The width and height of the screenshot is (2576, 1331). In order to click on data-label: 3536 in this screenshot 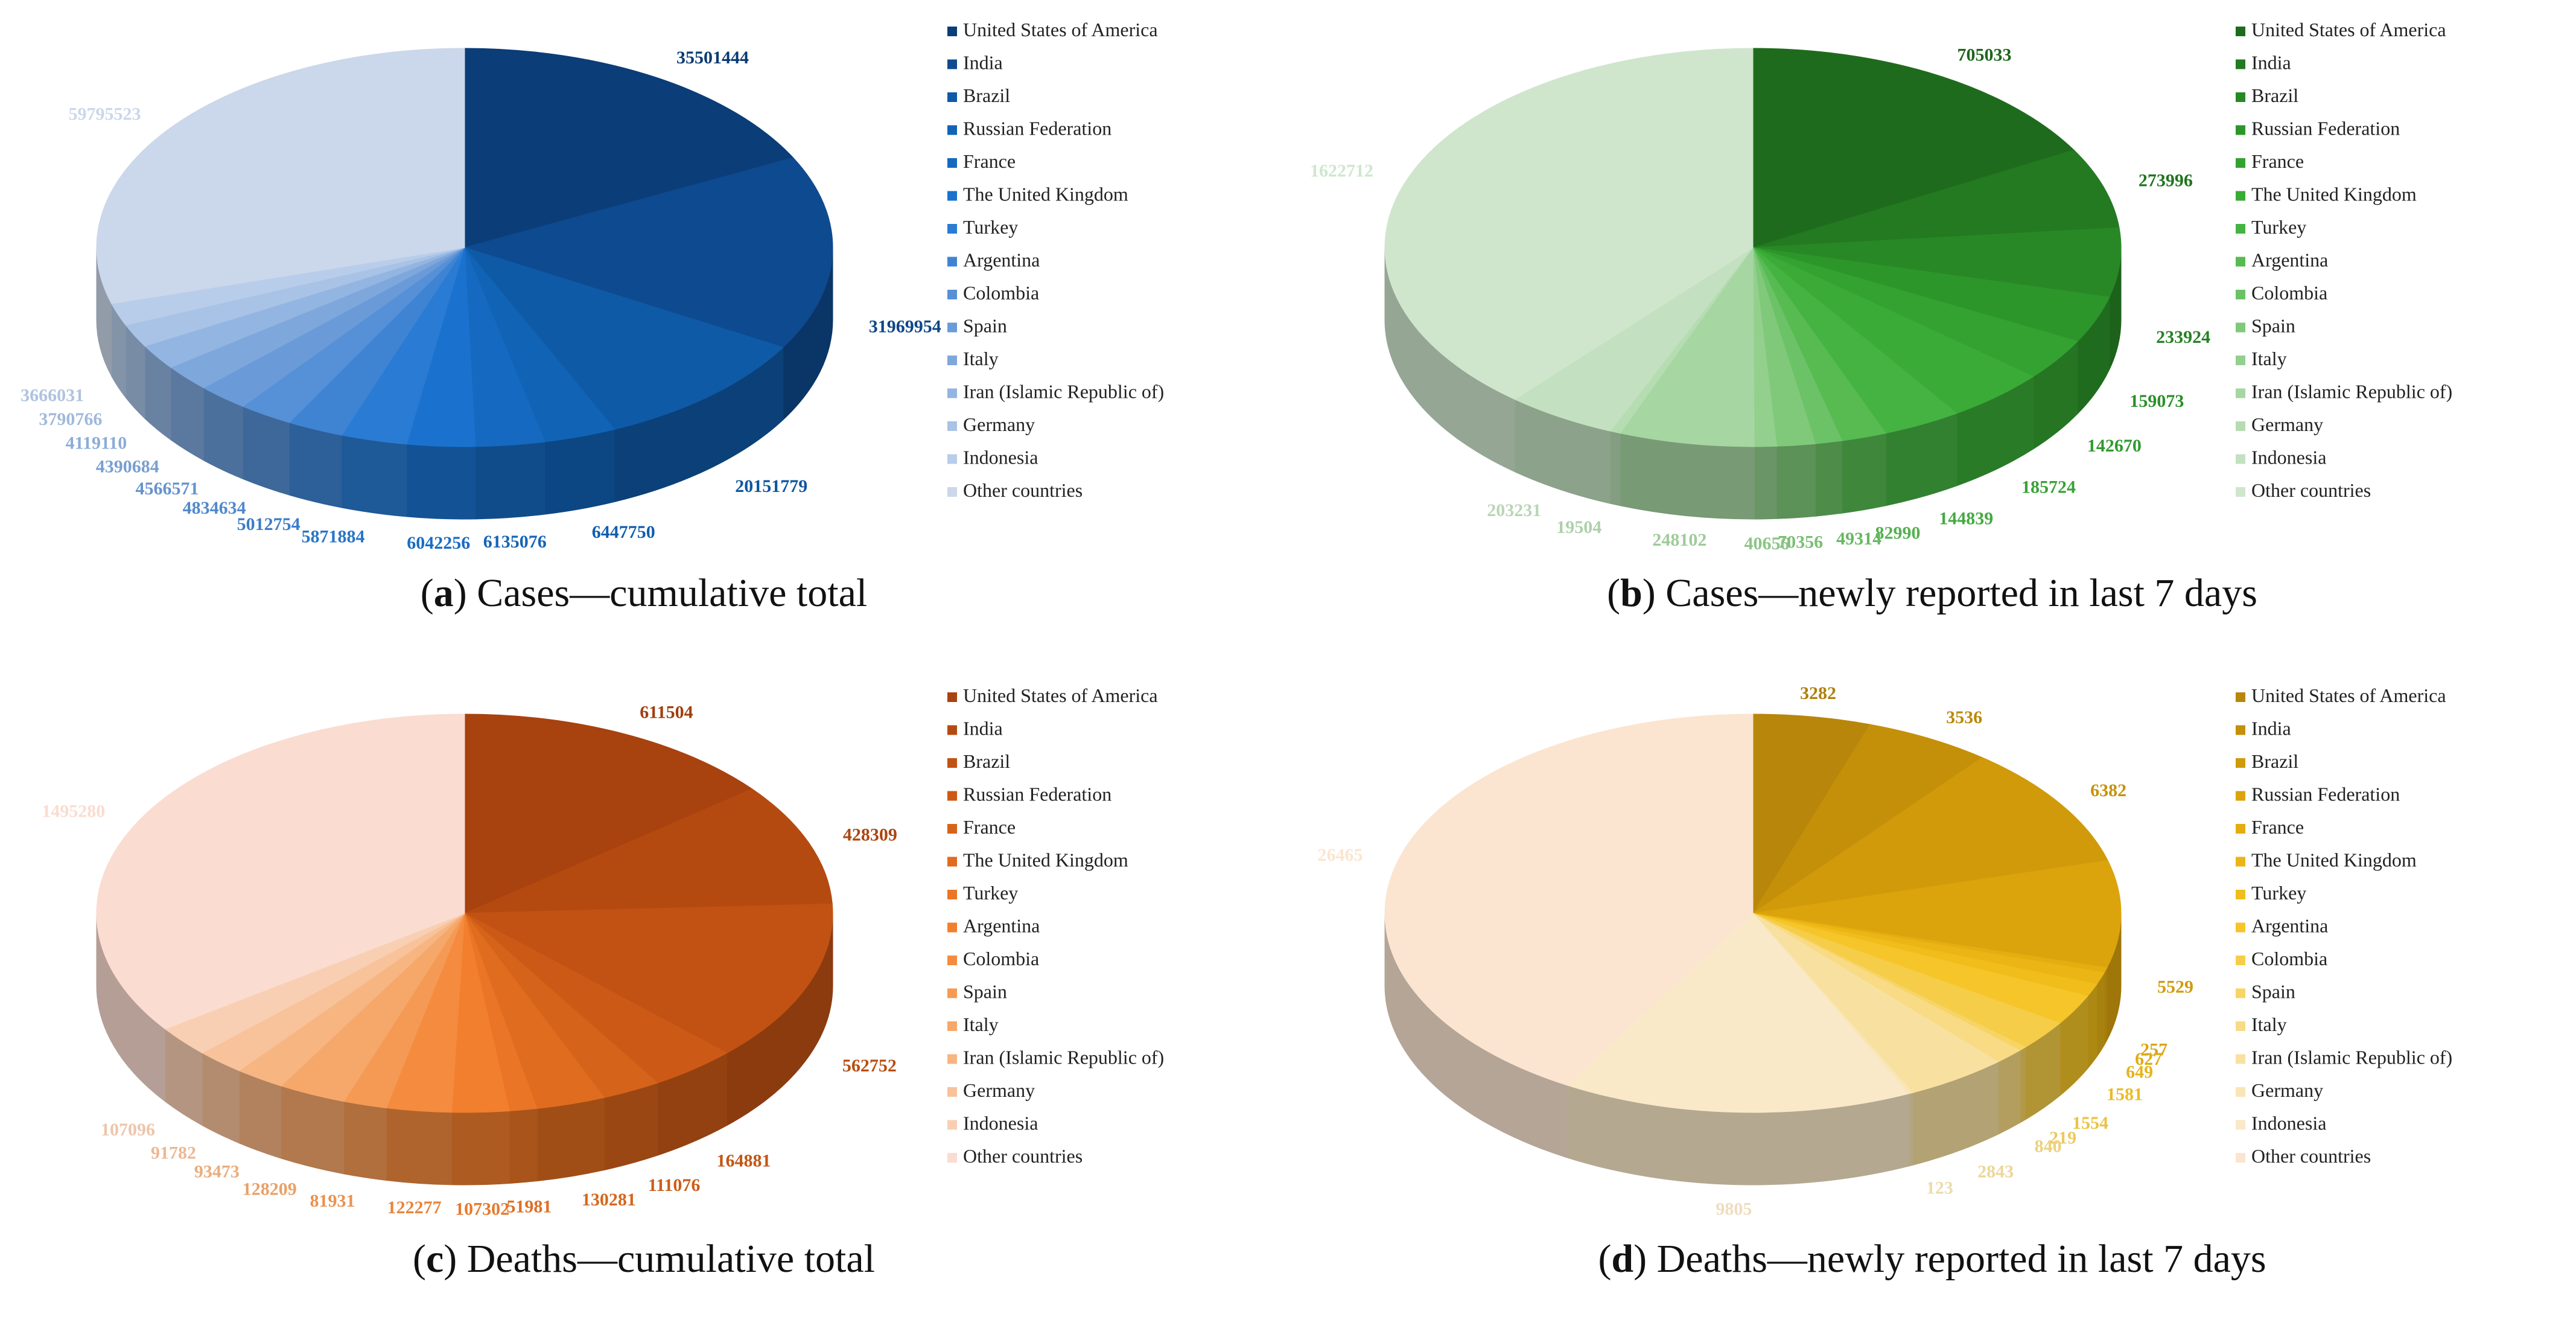, I will do `click(1964, 717)`.